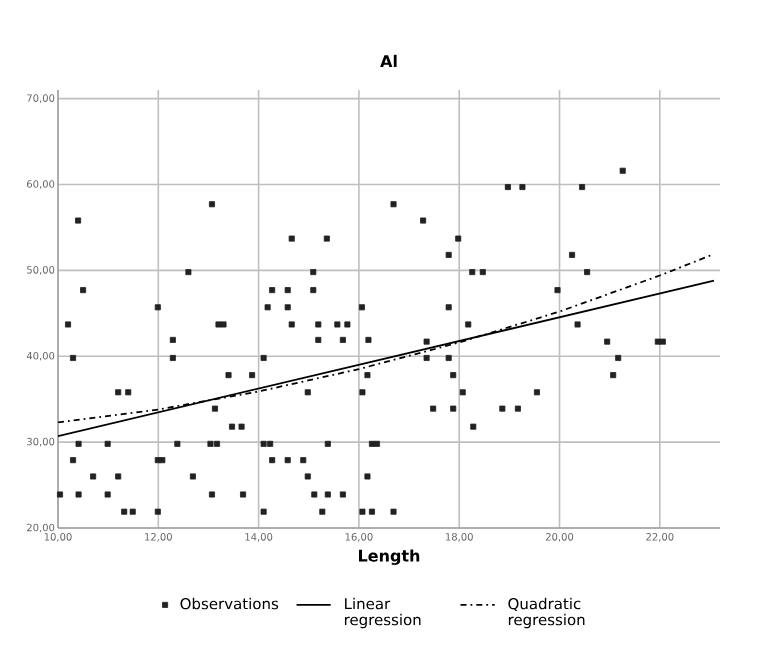  What do you see at coordinates (389, 557) in the screenshot?
I see `x-axis-title: Length` at bounding box center [389, 557].